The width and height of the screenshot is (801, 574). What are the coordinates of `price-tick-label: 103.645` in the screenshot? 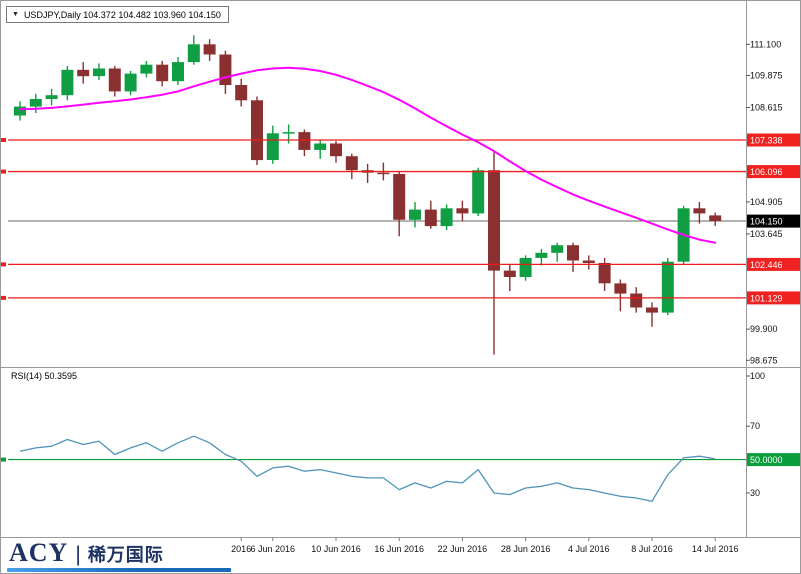 It's located at (766, 234).